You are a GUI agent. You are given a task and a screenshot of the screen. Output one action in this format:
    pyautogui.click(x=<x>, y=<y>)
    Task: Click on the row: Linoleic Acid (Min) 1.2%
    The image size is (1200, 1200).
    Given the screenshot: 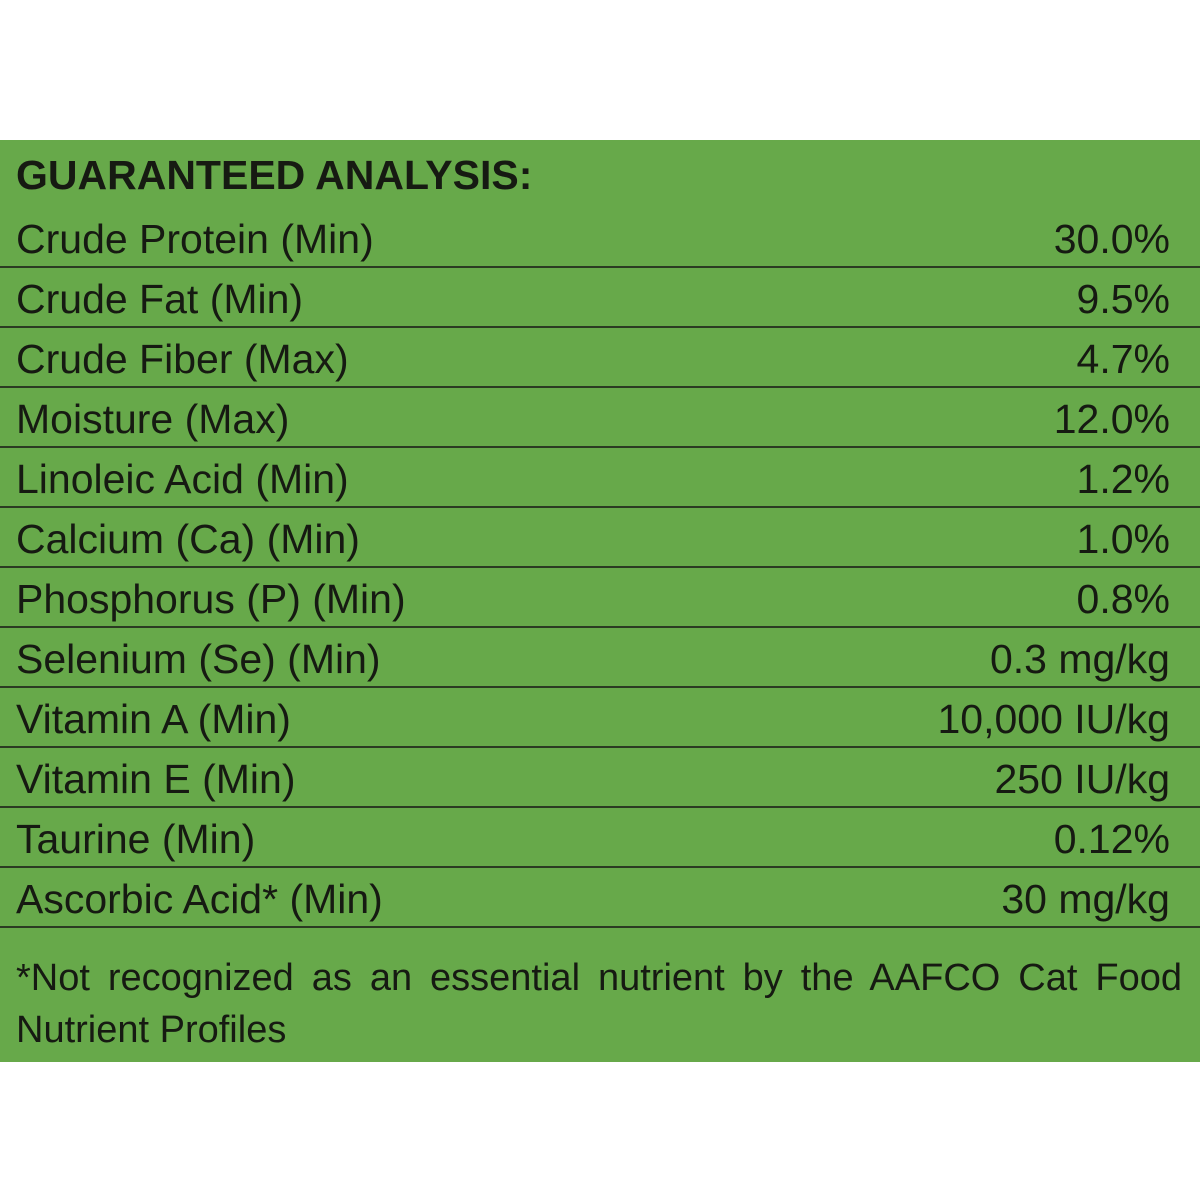 What is the action you would take?
    pyautogui.click(x=600, y=478)
    